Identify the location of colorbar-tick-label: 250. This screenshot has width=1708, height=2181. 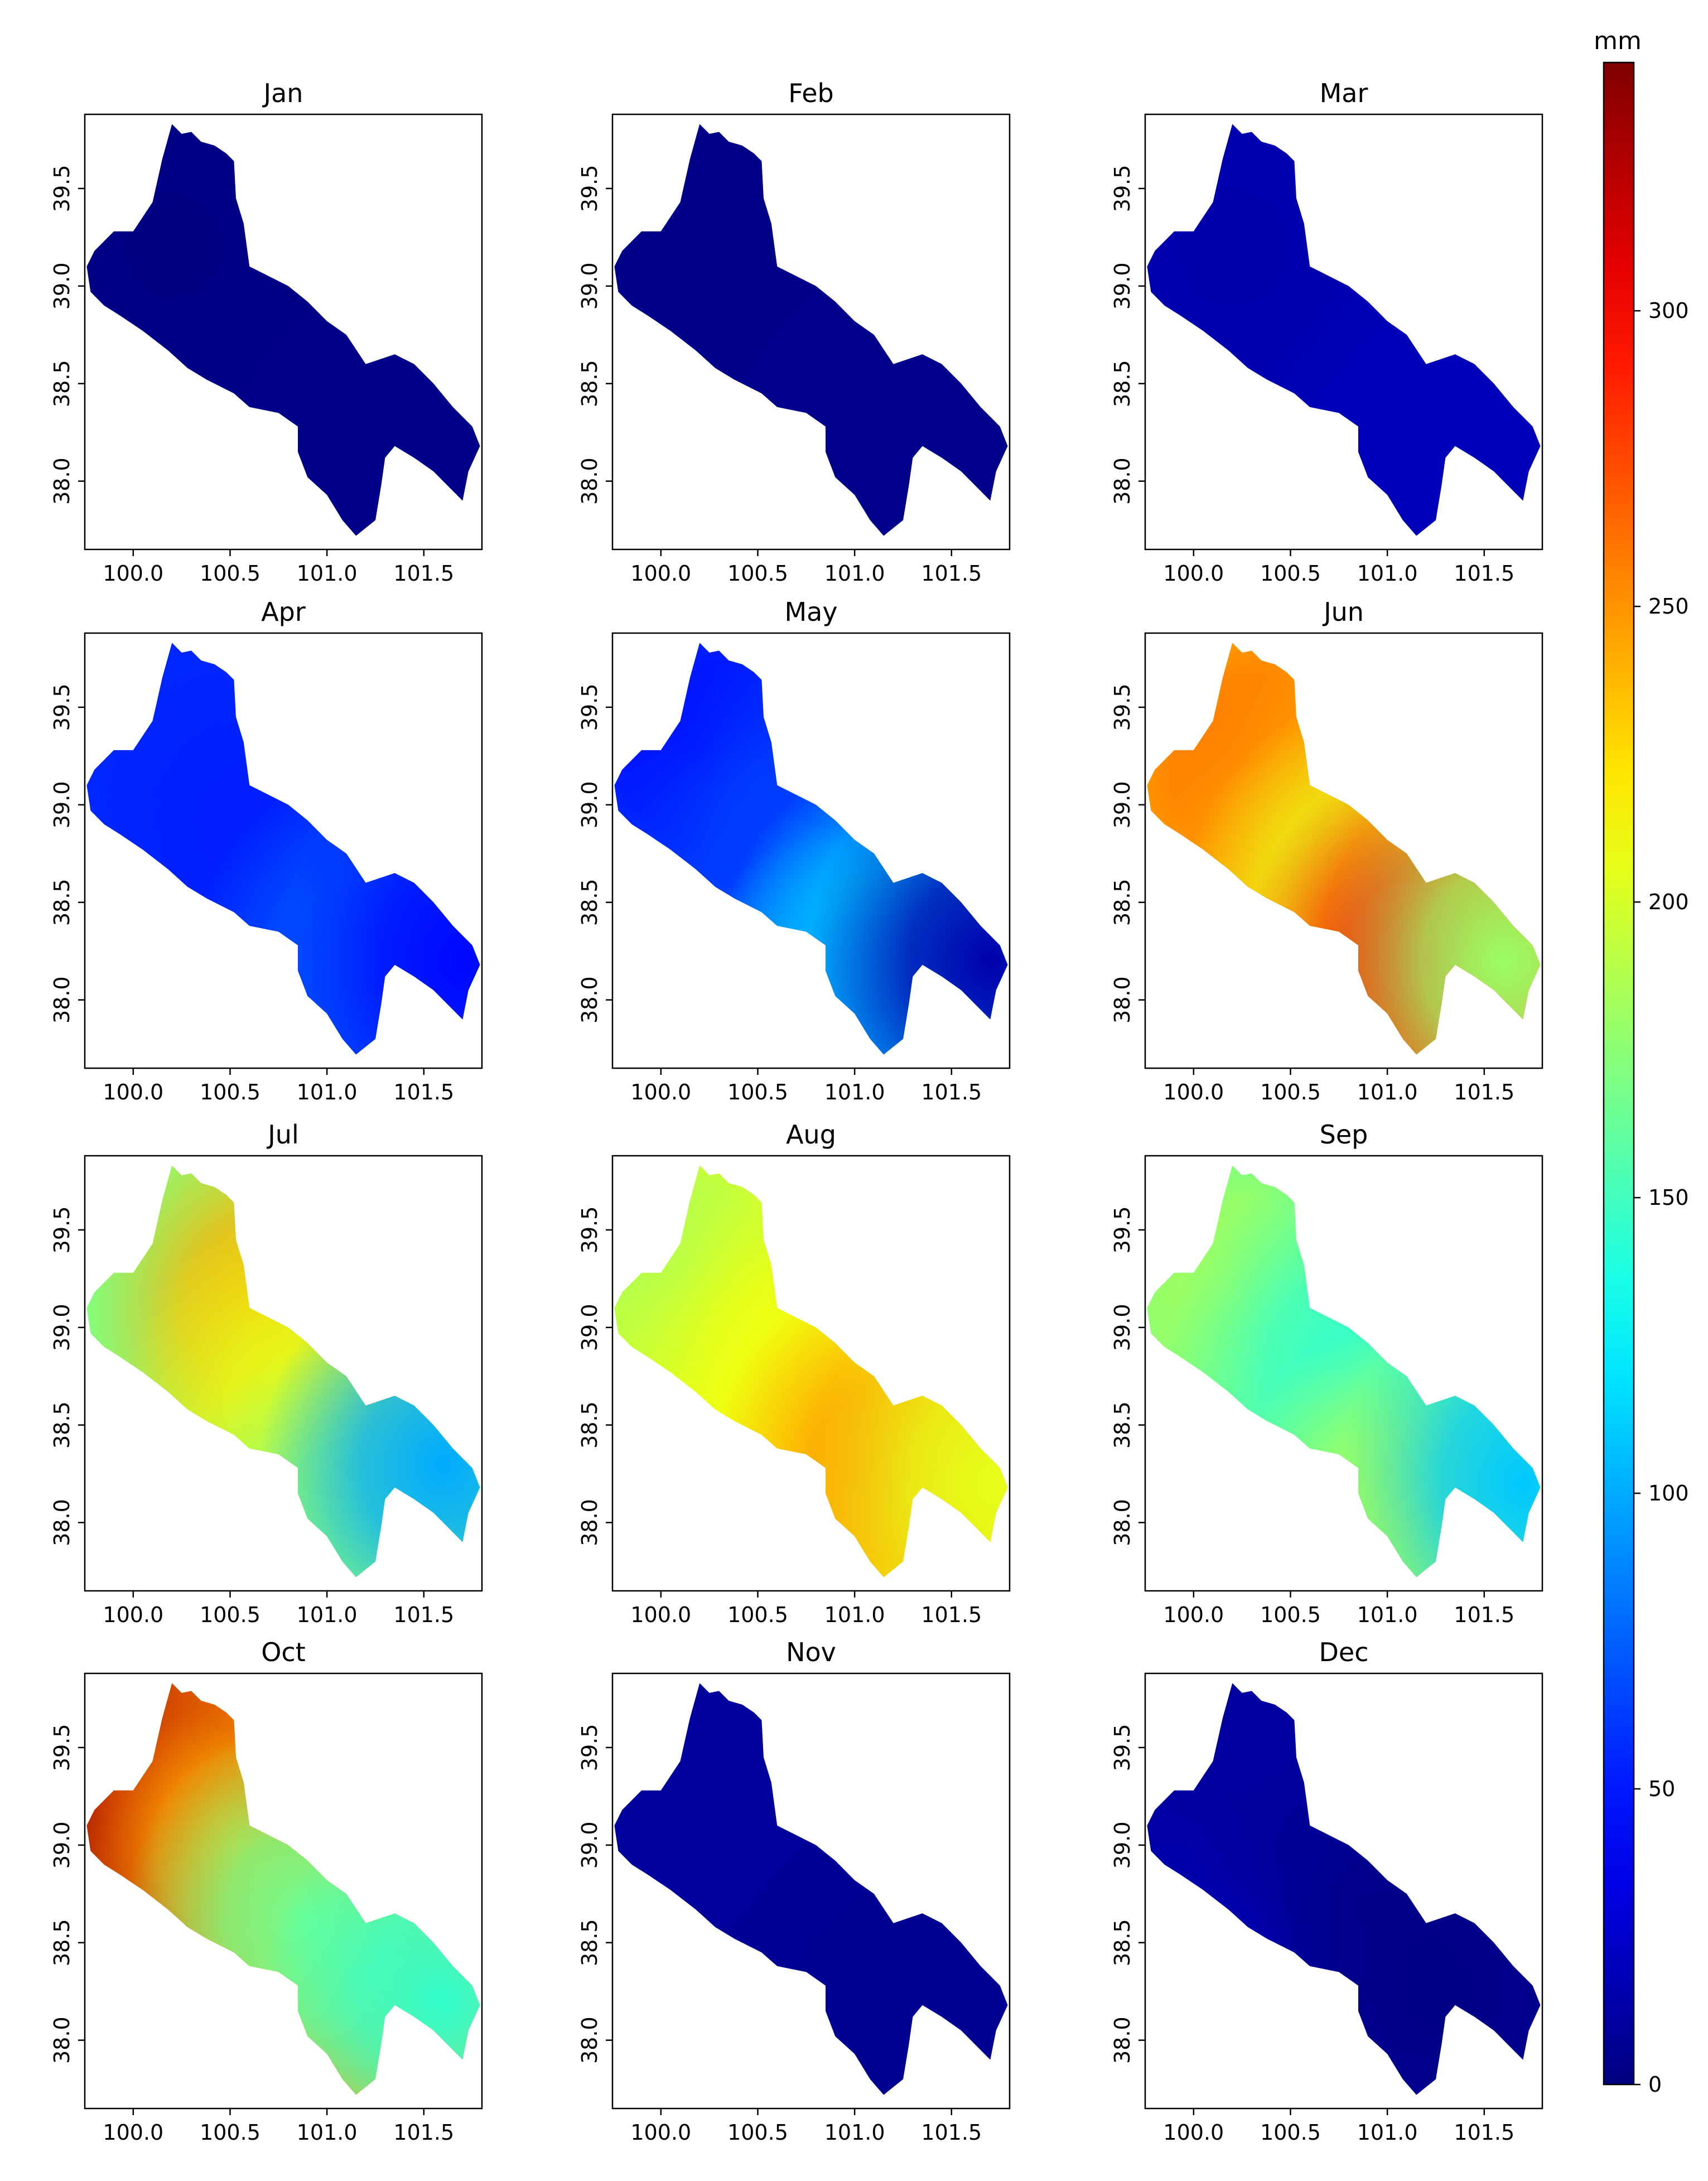
(1668, 606).